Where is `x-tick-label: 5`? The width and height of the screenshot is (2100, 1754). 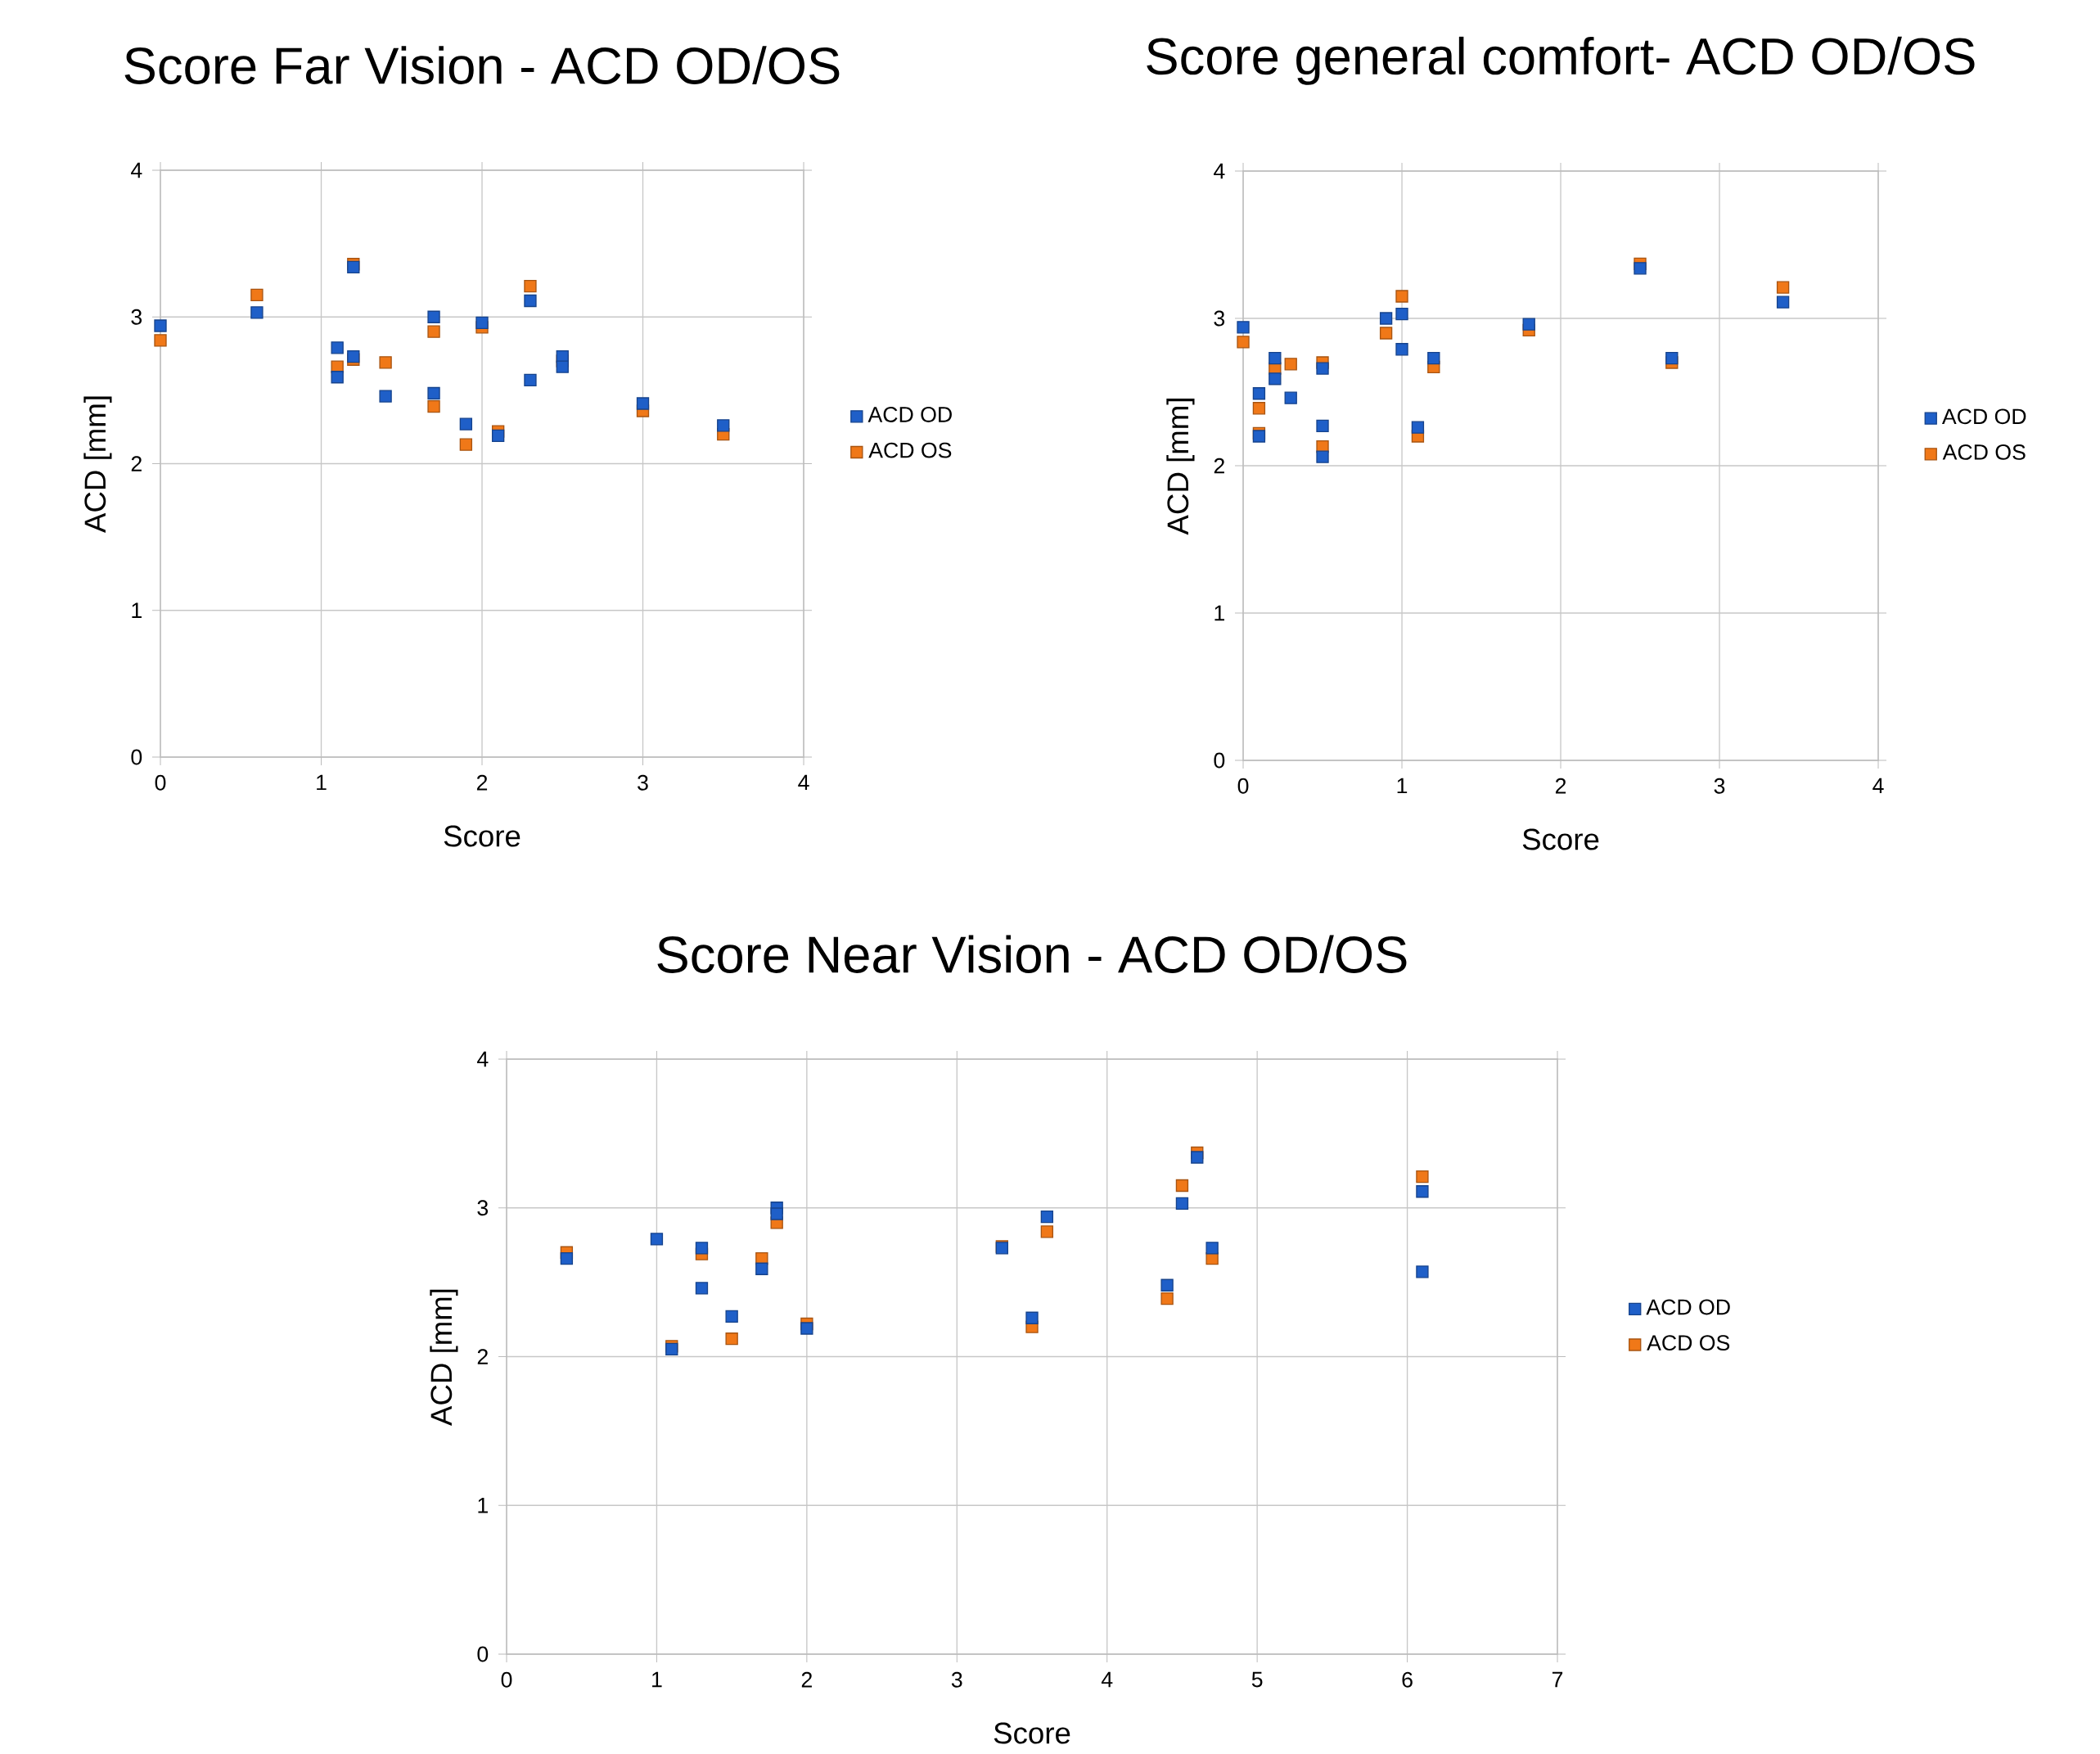
x-tick-label: 5 is located at coordinates (1257, 1679).